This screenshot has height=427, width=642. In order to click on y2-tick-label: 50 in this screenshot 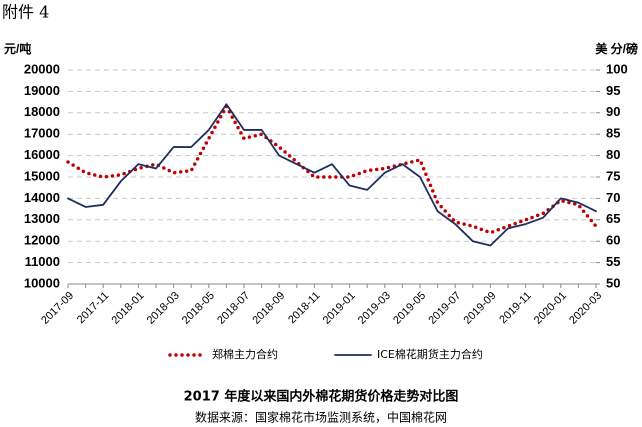, I will do `click(613, 282)`.